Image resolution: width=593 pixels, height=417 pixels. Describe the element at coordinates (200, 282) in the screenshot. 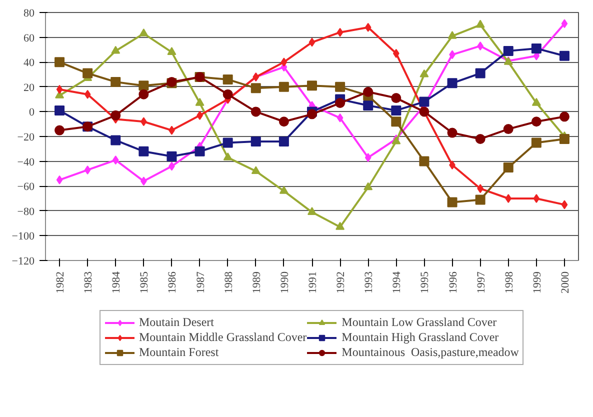

I see `x-tick-label: 1987` at that location.